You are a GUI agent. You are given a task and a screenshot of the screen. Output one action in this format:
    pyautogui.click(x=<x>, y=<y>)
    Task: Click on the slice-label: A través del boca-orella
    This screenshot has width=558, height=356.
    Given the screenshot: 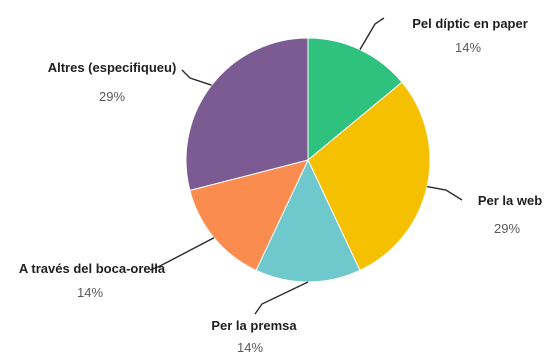 What is the action you would take?
    pyautogui.click(x=92, y=268)
    